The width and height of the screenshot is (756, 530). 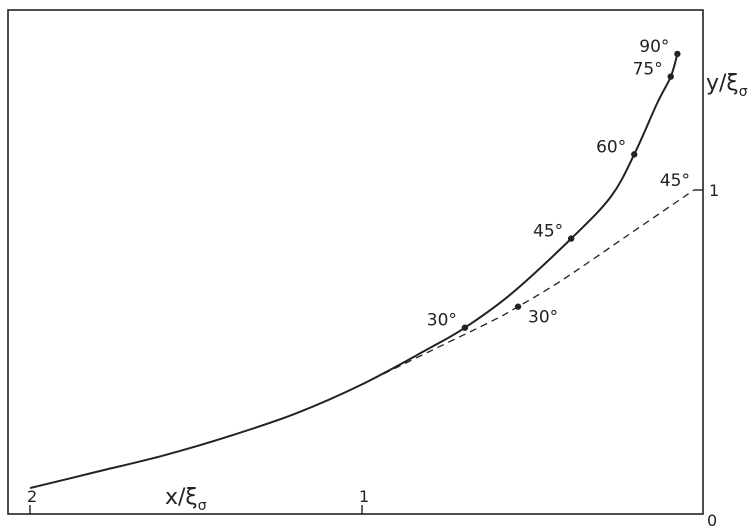 What do you see at coordinates (648, 70) in the screenshot?
I see `data-label: 75°` at bounding box center [648, 70].